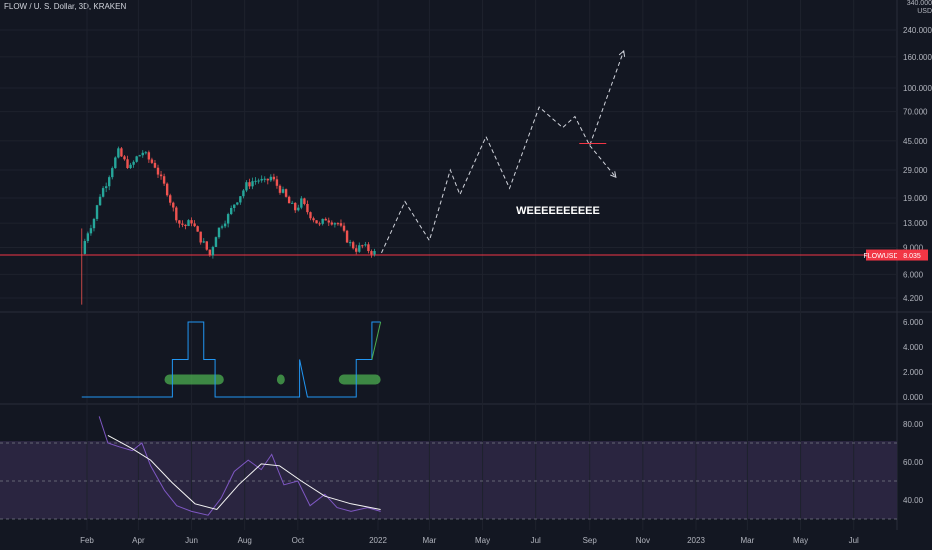 The height and width of the screenshot is (550, 932). Describe the element at coordinates (378, 540) in the screenshot. I see `x-tick-label: 2022` at that location.